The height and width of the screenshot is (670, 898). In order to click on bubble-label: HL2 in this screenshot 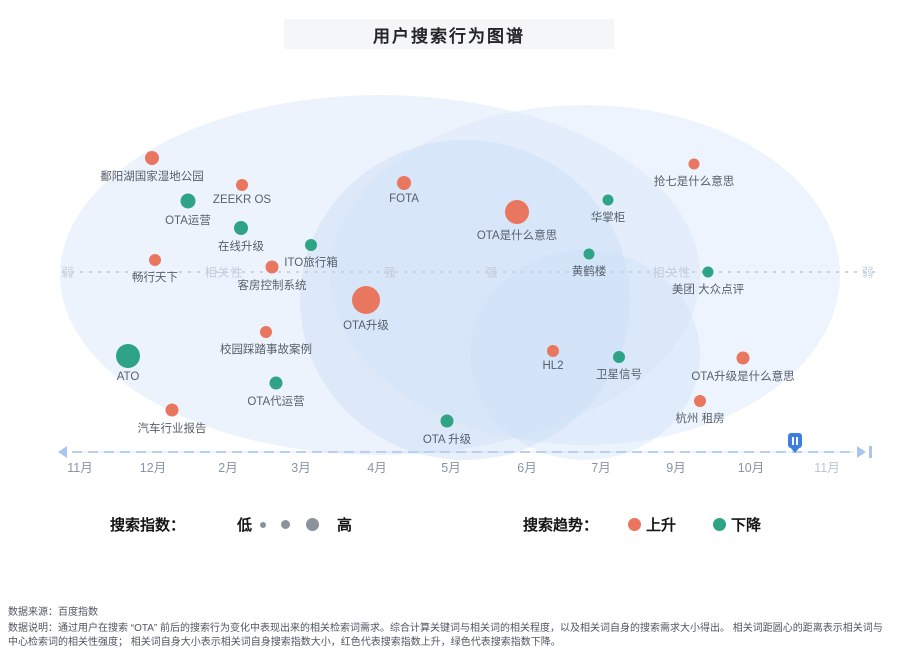, I will do `click(553, 366)`.